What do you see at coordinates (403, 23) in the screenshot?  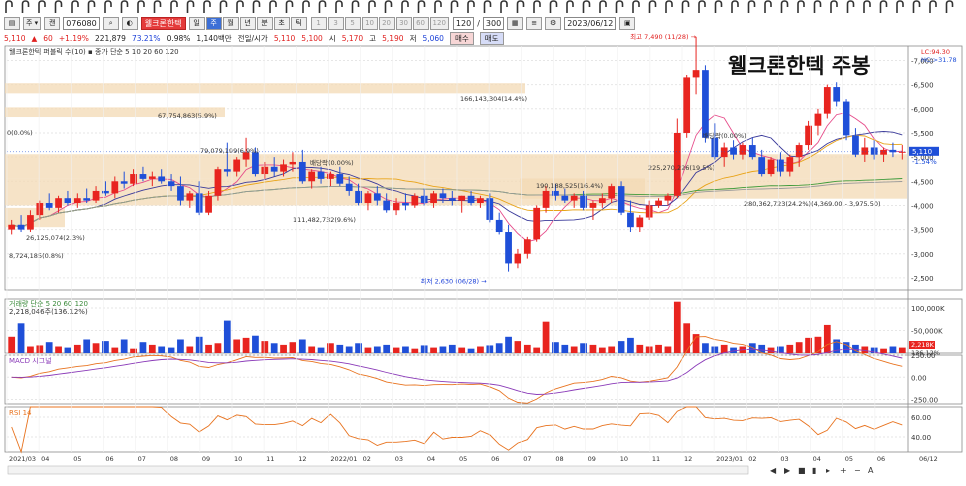 I see `minute-button: 30` at bounding box center [403, 23].